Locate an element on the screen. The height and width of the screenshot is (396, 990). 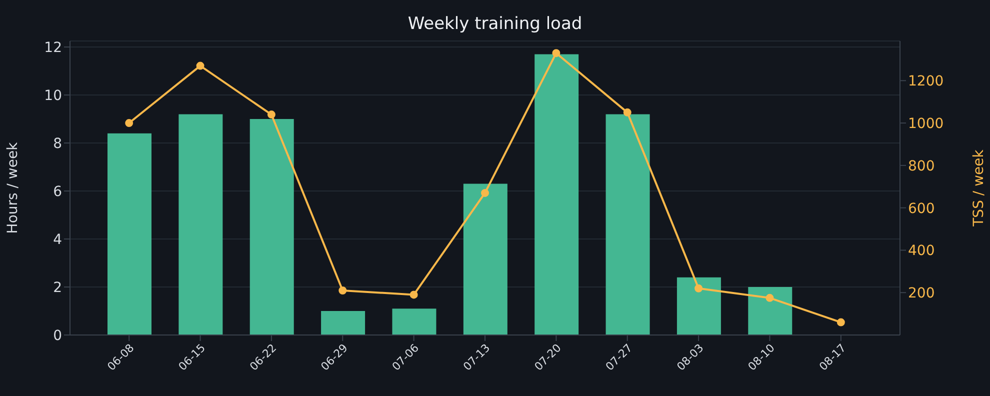
y-tick-label: 10 is located at coordinates (53, 96).